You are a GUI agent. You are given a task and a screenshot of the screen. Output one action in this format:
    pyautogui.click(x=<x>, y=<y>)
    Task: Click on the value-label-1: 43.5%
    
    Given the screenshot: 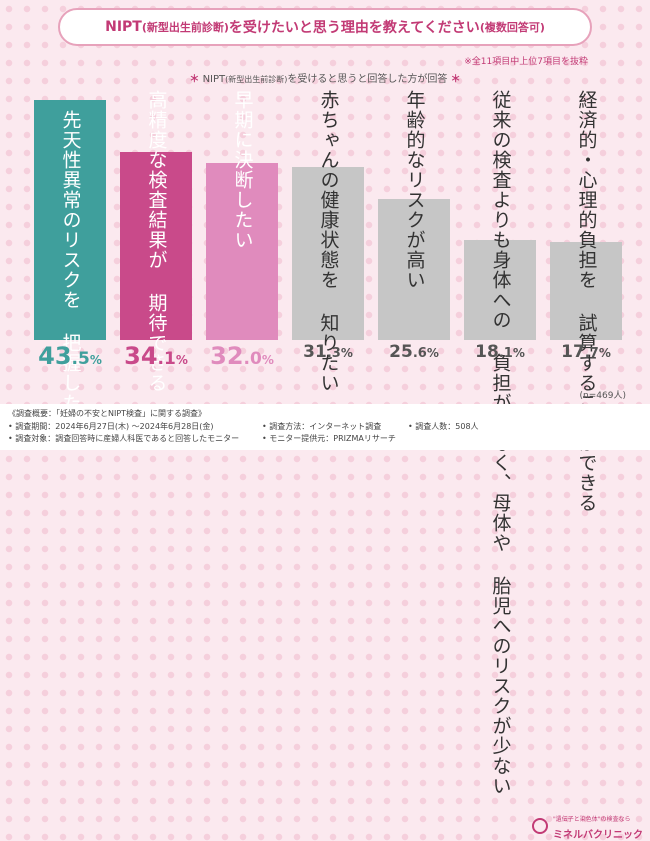 What is the action you would take?
    pyautogui.click(x=70, y=356)
    